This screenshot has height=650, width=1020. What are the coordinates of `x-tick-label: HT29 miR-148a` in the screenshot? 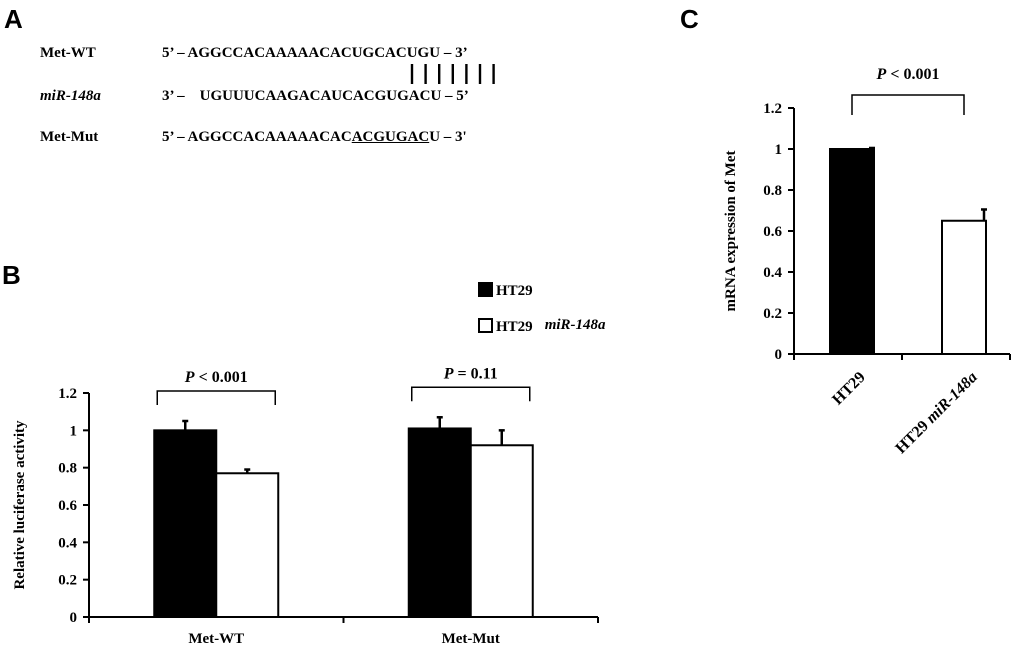 It's located at (936, 413).